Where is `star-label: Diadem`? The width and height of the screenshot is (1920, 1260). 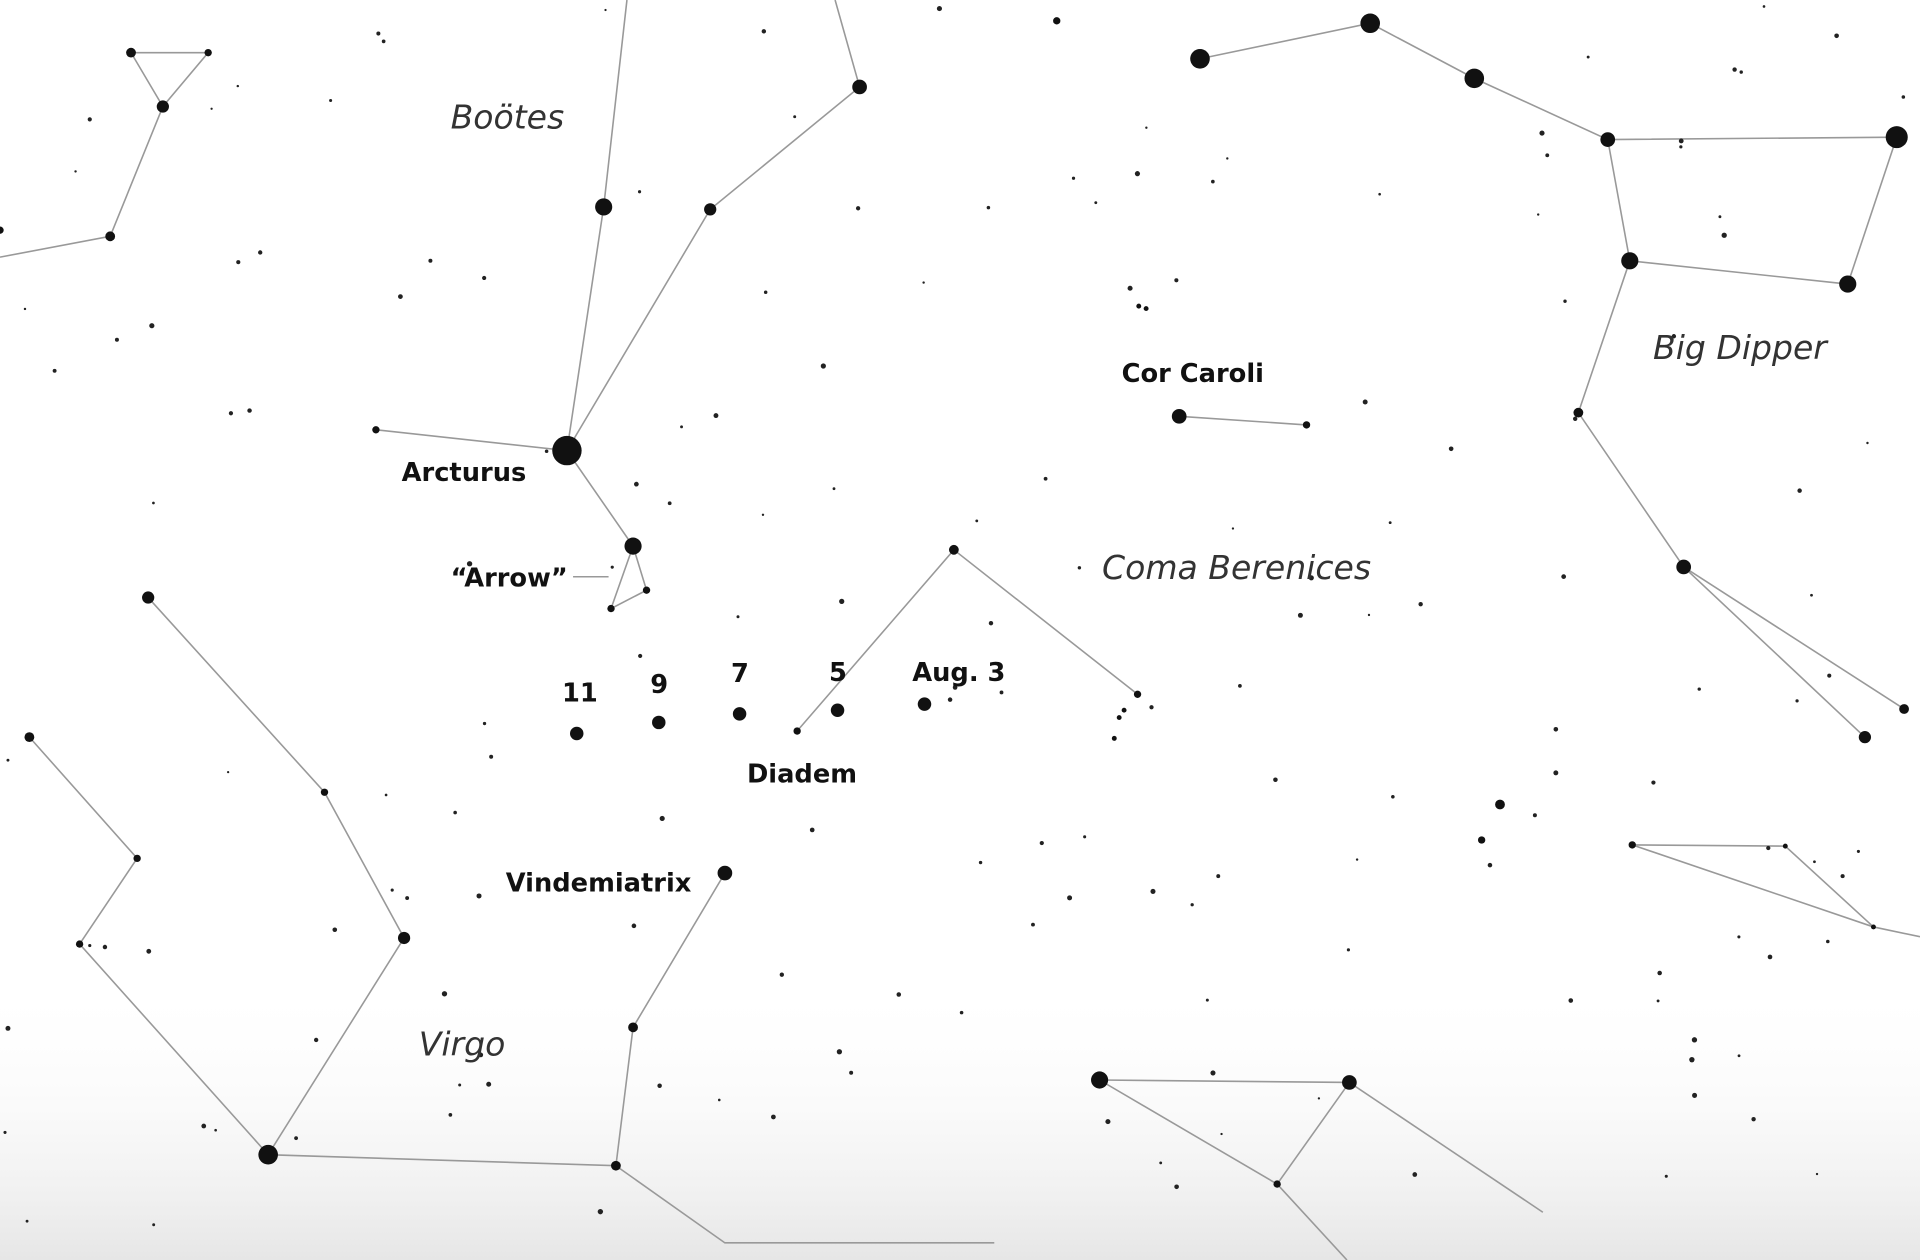 star-label: Diadem is located at coordinates (802, 774).